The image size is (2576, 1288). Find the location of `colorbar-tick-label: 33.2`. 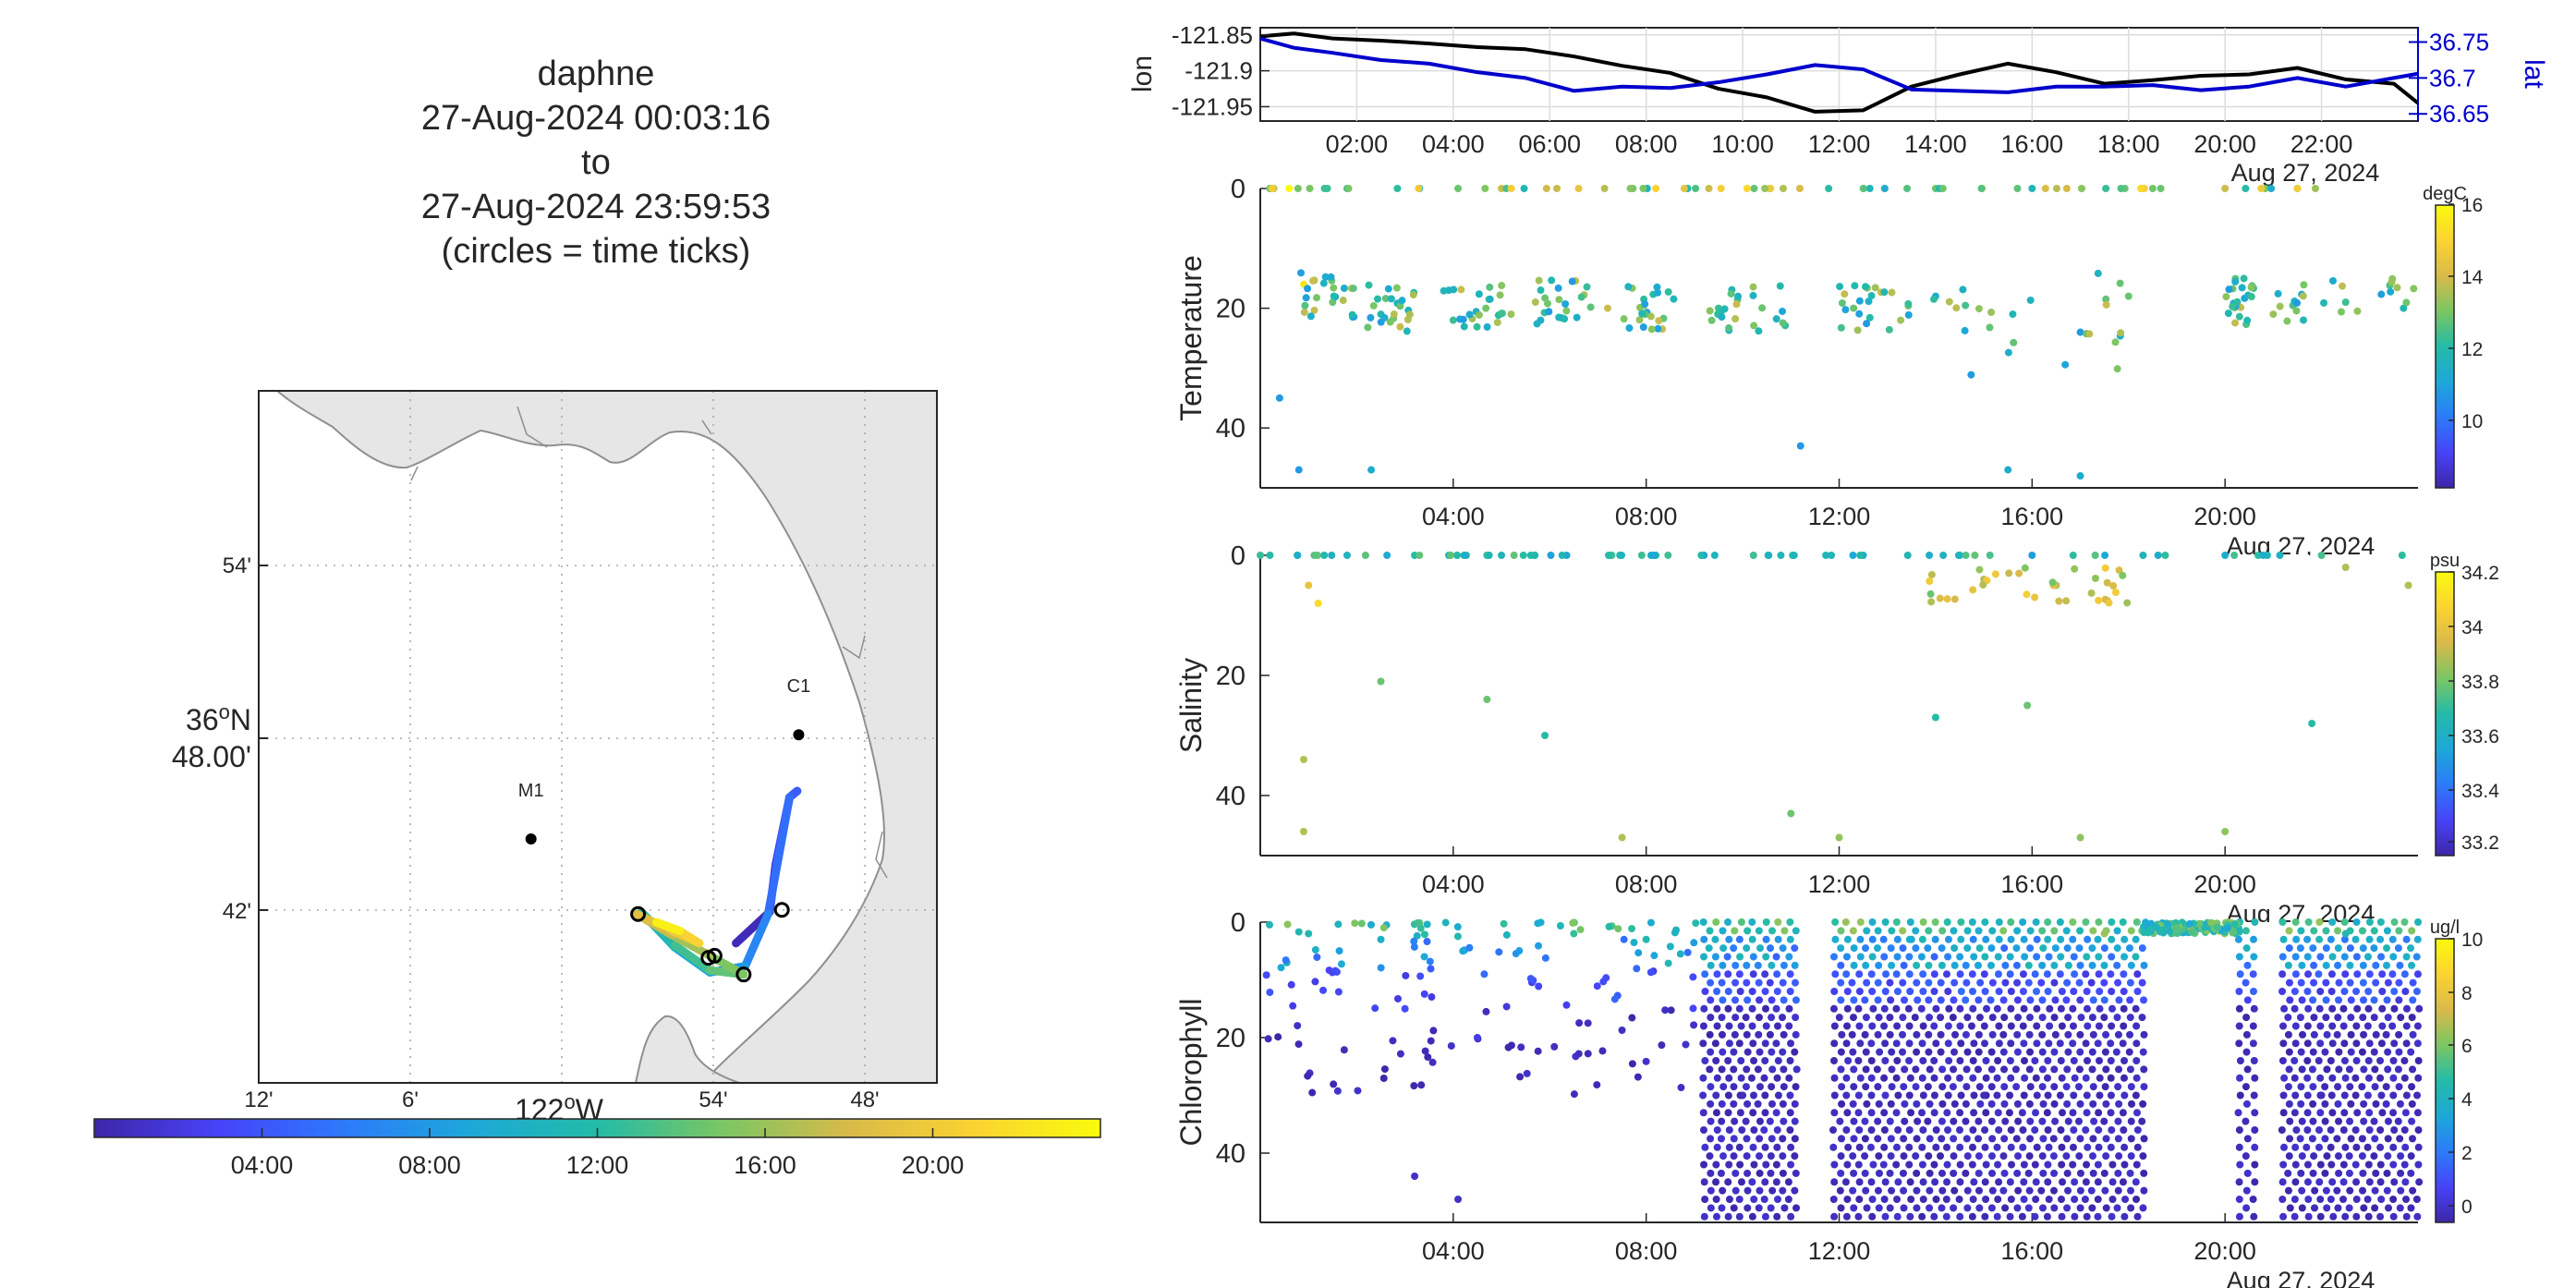

colorbar-tick-label: 33.2 is located at coordinates (2480, 843).